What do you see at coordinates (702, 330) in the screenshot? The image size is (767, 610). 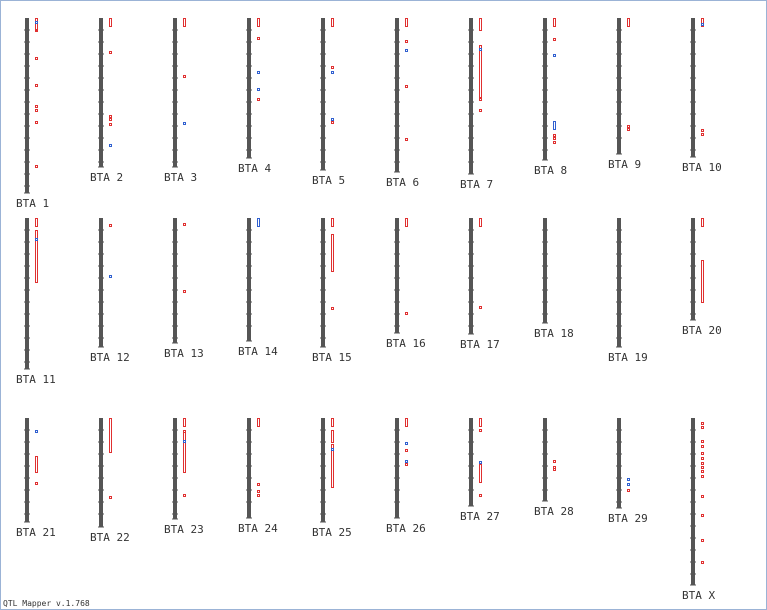 I see `chromosome-label: BTA 20` at bounding box center [702, 330].